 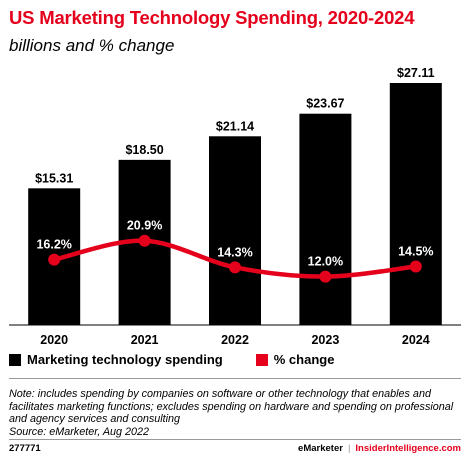 I want to click on source-text: Source: eMarketer, Aug 2022, so click(x=79, y=432).